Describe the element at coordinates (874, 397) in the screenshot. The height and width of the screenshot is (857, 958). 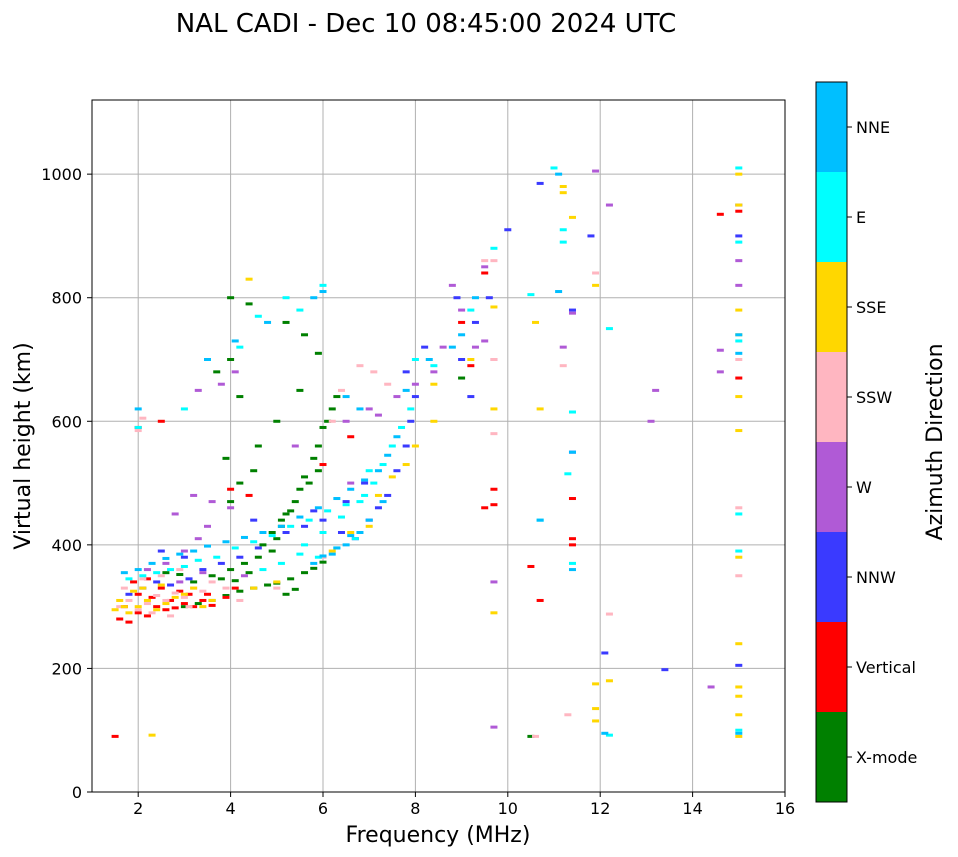
I see `colorbar-tick-label: SSW` at that location.